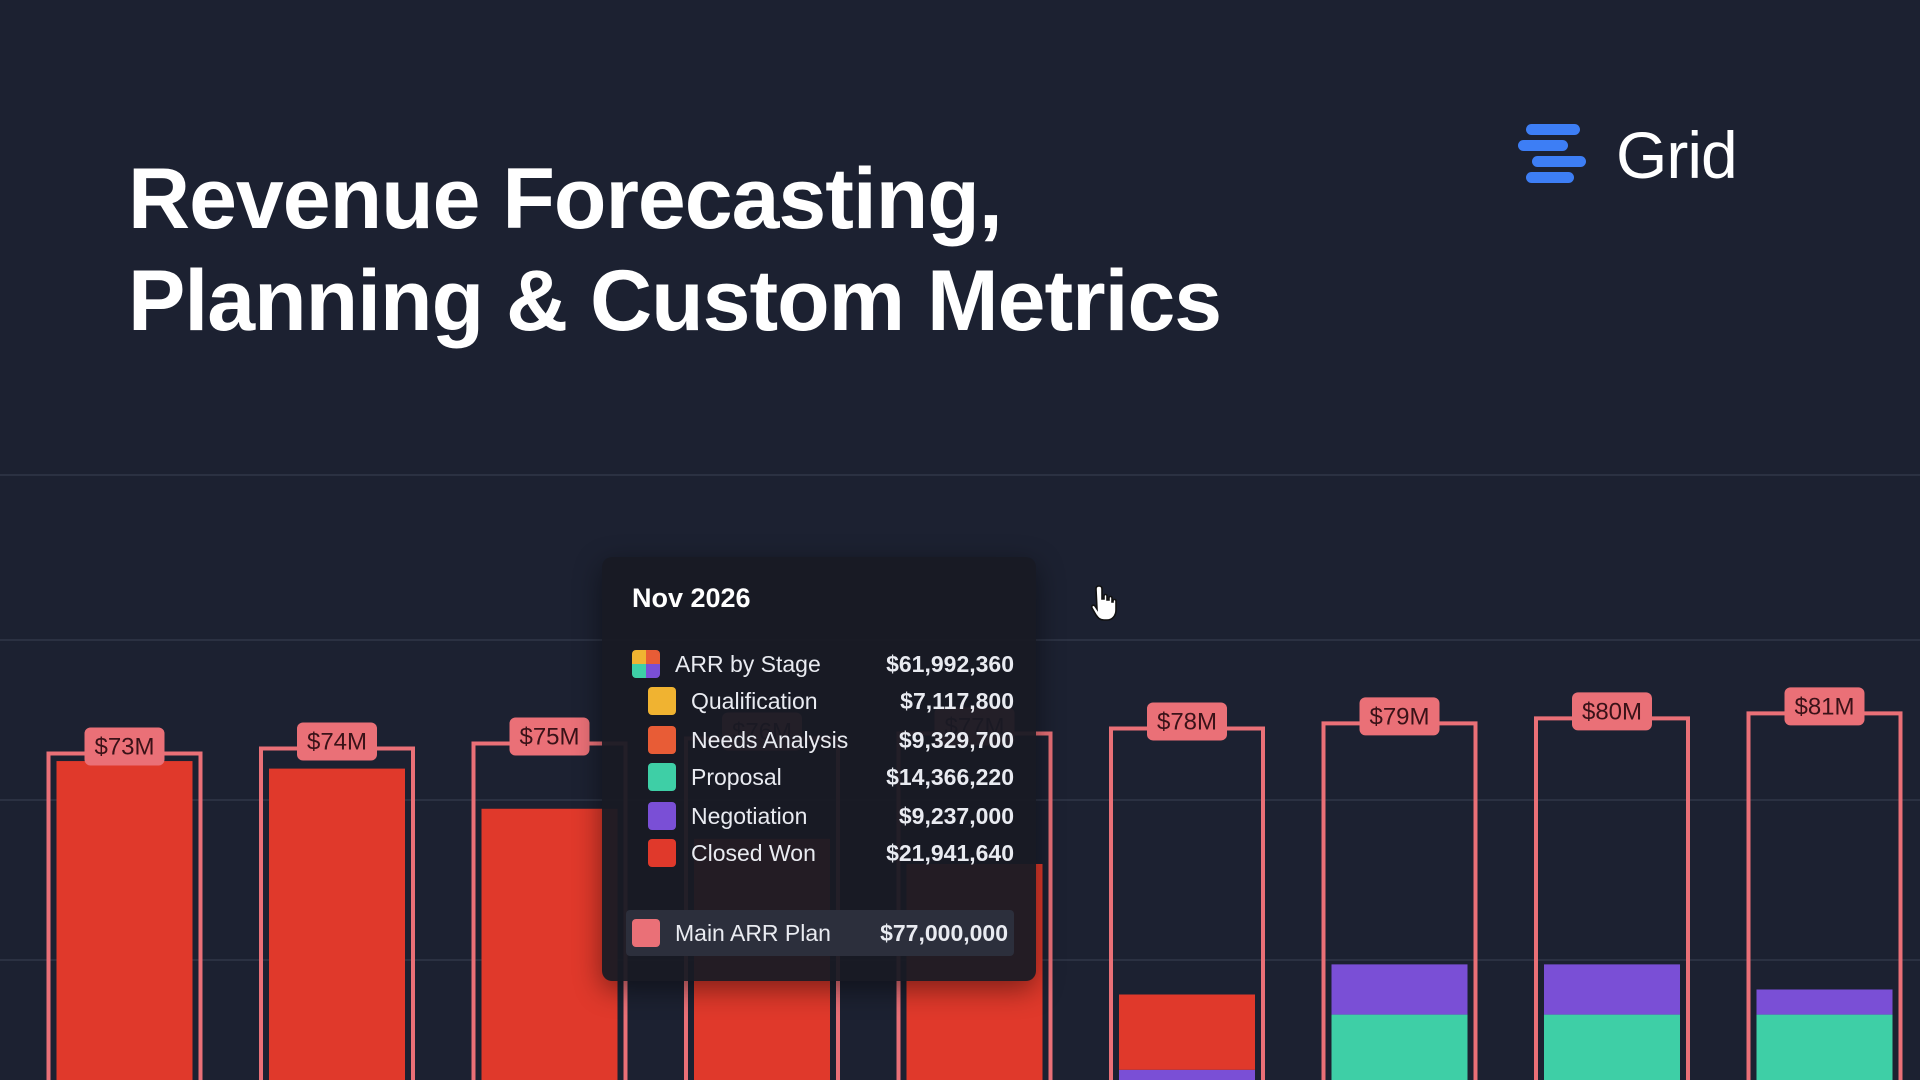 The height and width of the screenshot is (1080, 1920). I want to click on tooltip-row-value: $7,117,800, so click(957, 700).